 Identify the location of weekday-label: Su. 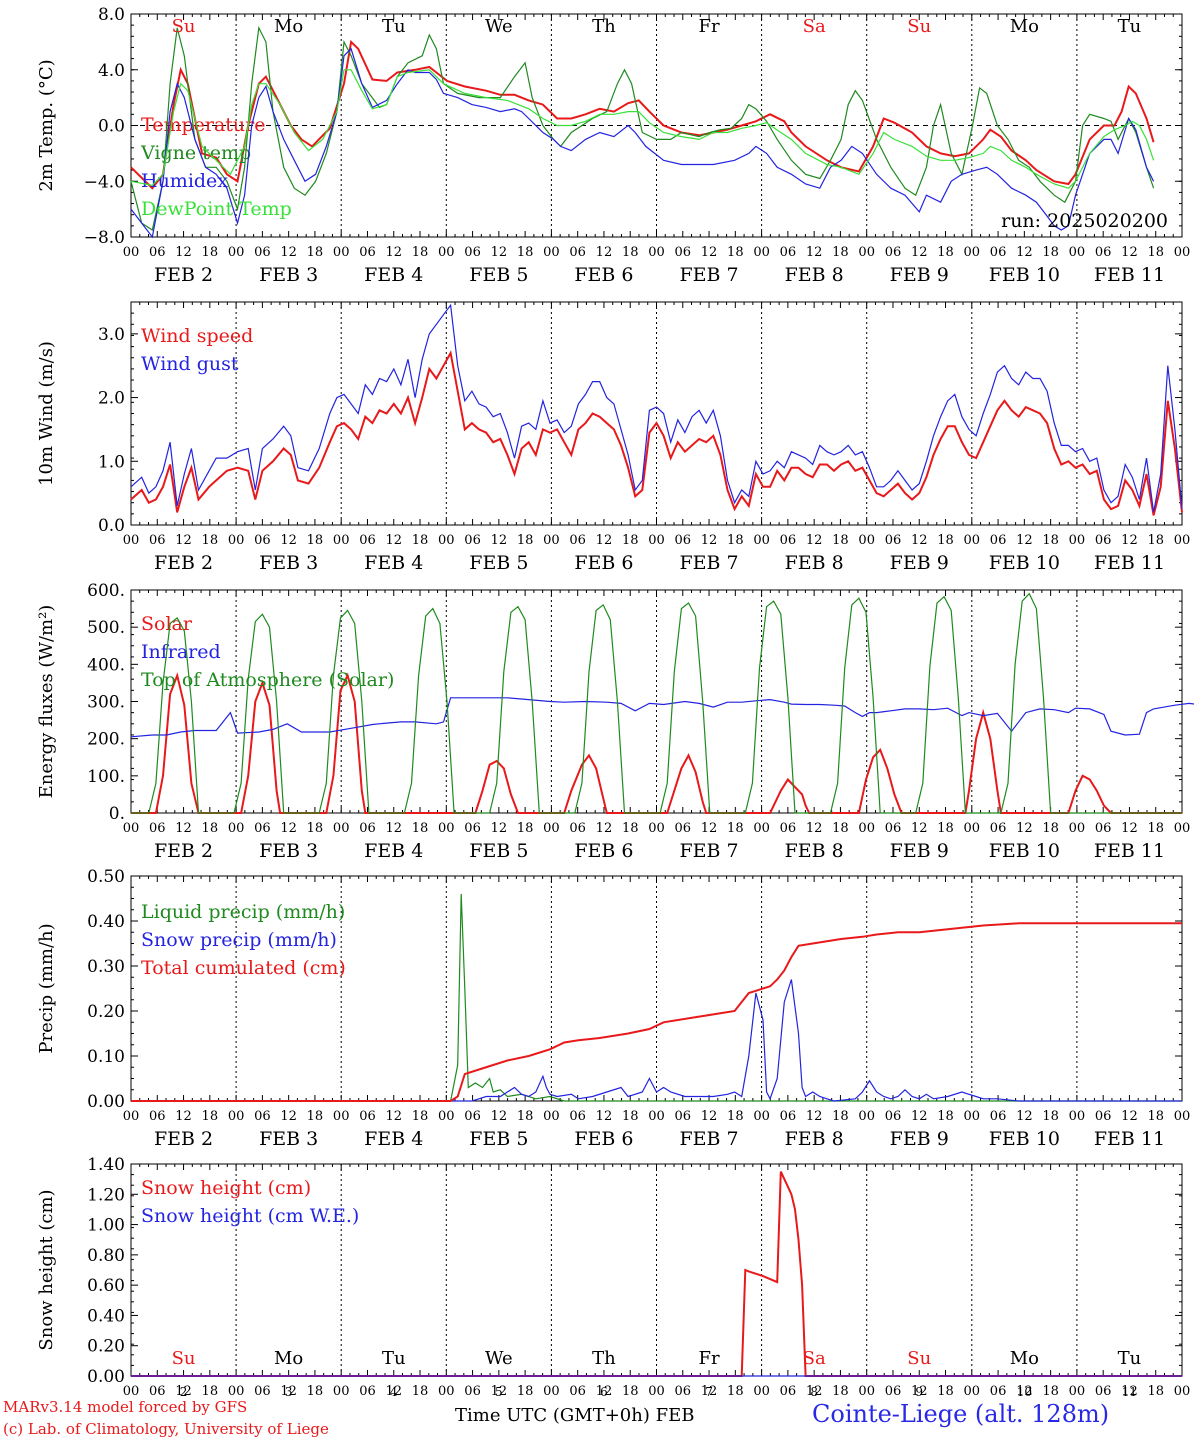
(184, 26).